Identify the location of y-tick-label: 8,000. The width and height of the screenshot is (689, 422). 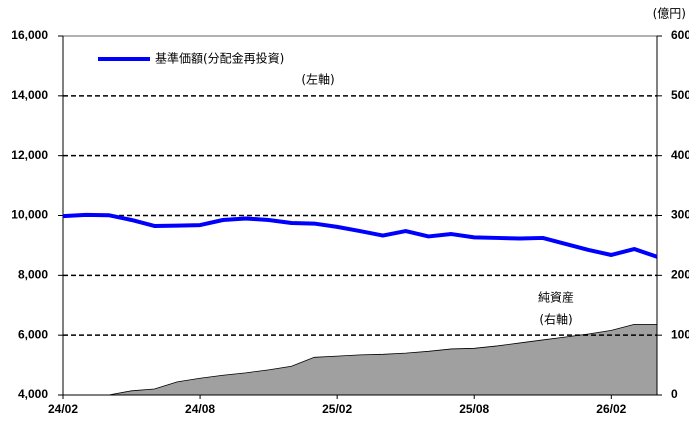
(33, 275).